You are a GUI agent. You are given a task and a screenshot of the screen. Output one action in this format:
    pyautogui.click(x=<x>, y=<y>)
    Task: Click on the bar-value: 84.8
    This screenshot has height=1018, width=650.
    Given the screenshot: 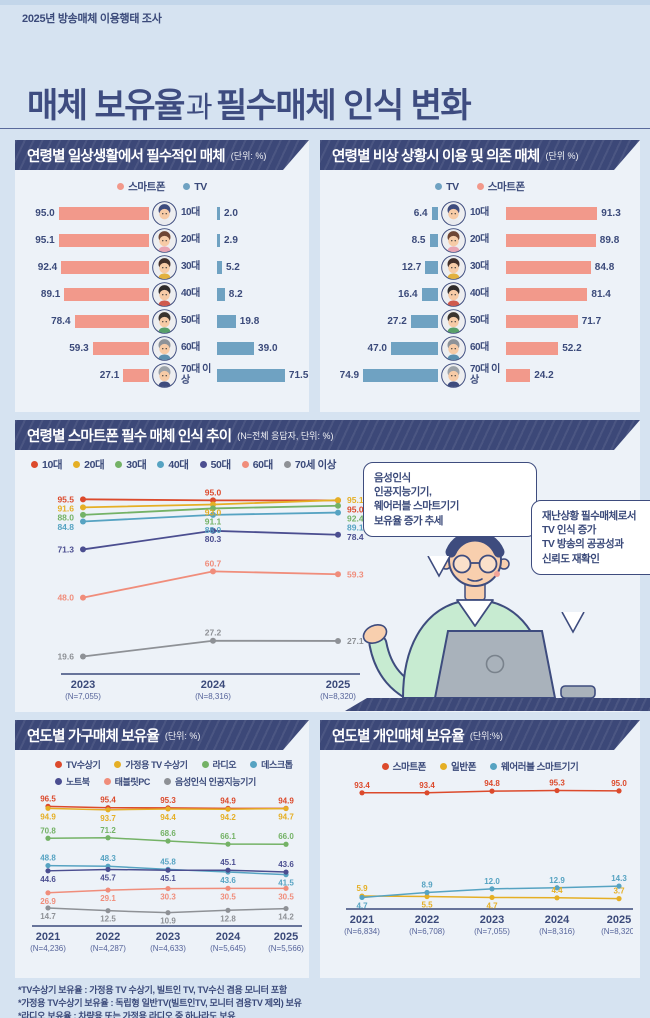 What is the action you would take?
    pyautogui.click(x=604, y=267)
    